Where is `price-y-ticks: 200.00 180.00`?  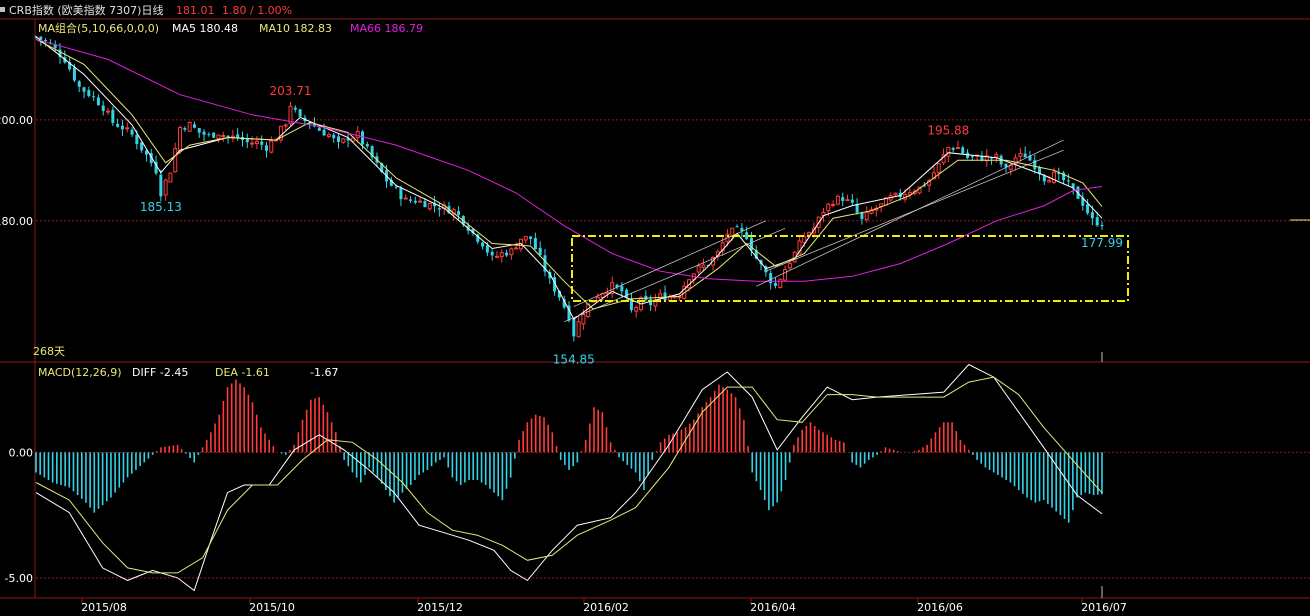
price-y-ticks: 200.00 180.00 is located at coordinates (16, 171).